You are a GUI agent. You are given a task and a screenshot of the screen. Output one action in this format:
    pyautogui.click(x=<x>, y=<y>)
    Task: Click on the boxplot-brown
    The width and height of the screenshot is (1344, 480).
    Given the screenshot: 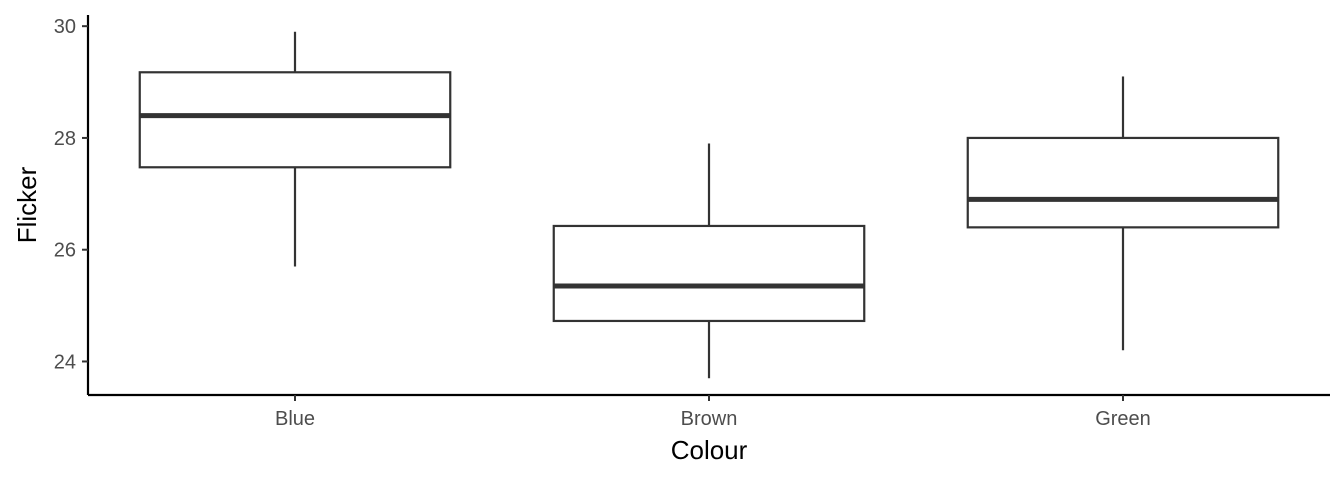 What is the action you would take?
    pyautogui.click(x=709, y=261)
    